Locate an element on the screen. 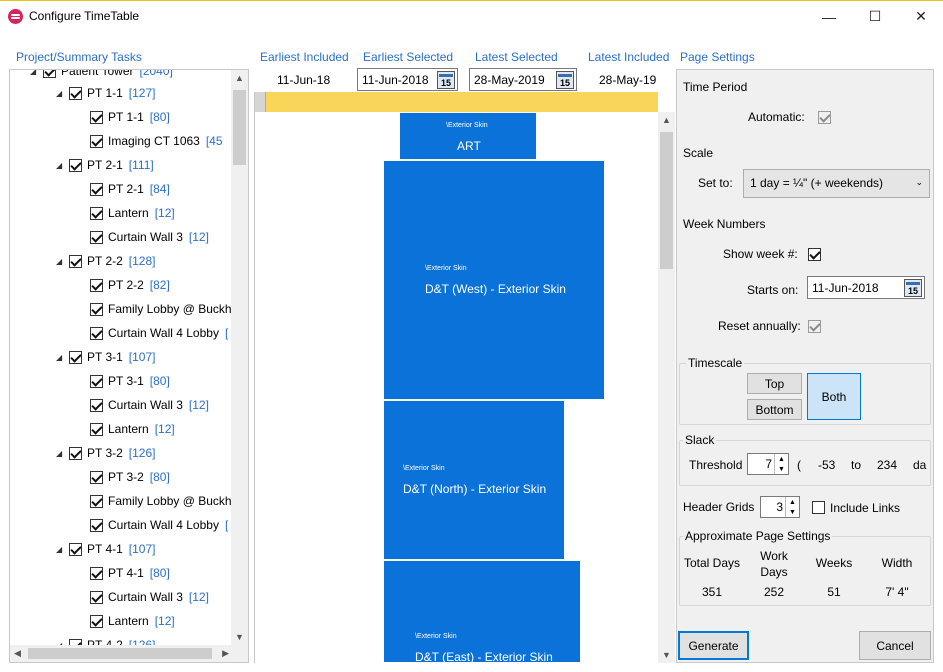 The image size is (943, 672). header-grids-spinner: 3 ▲ ▼ is located at coordinates (780, 507).